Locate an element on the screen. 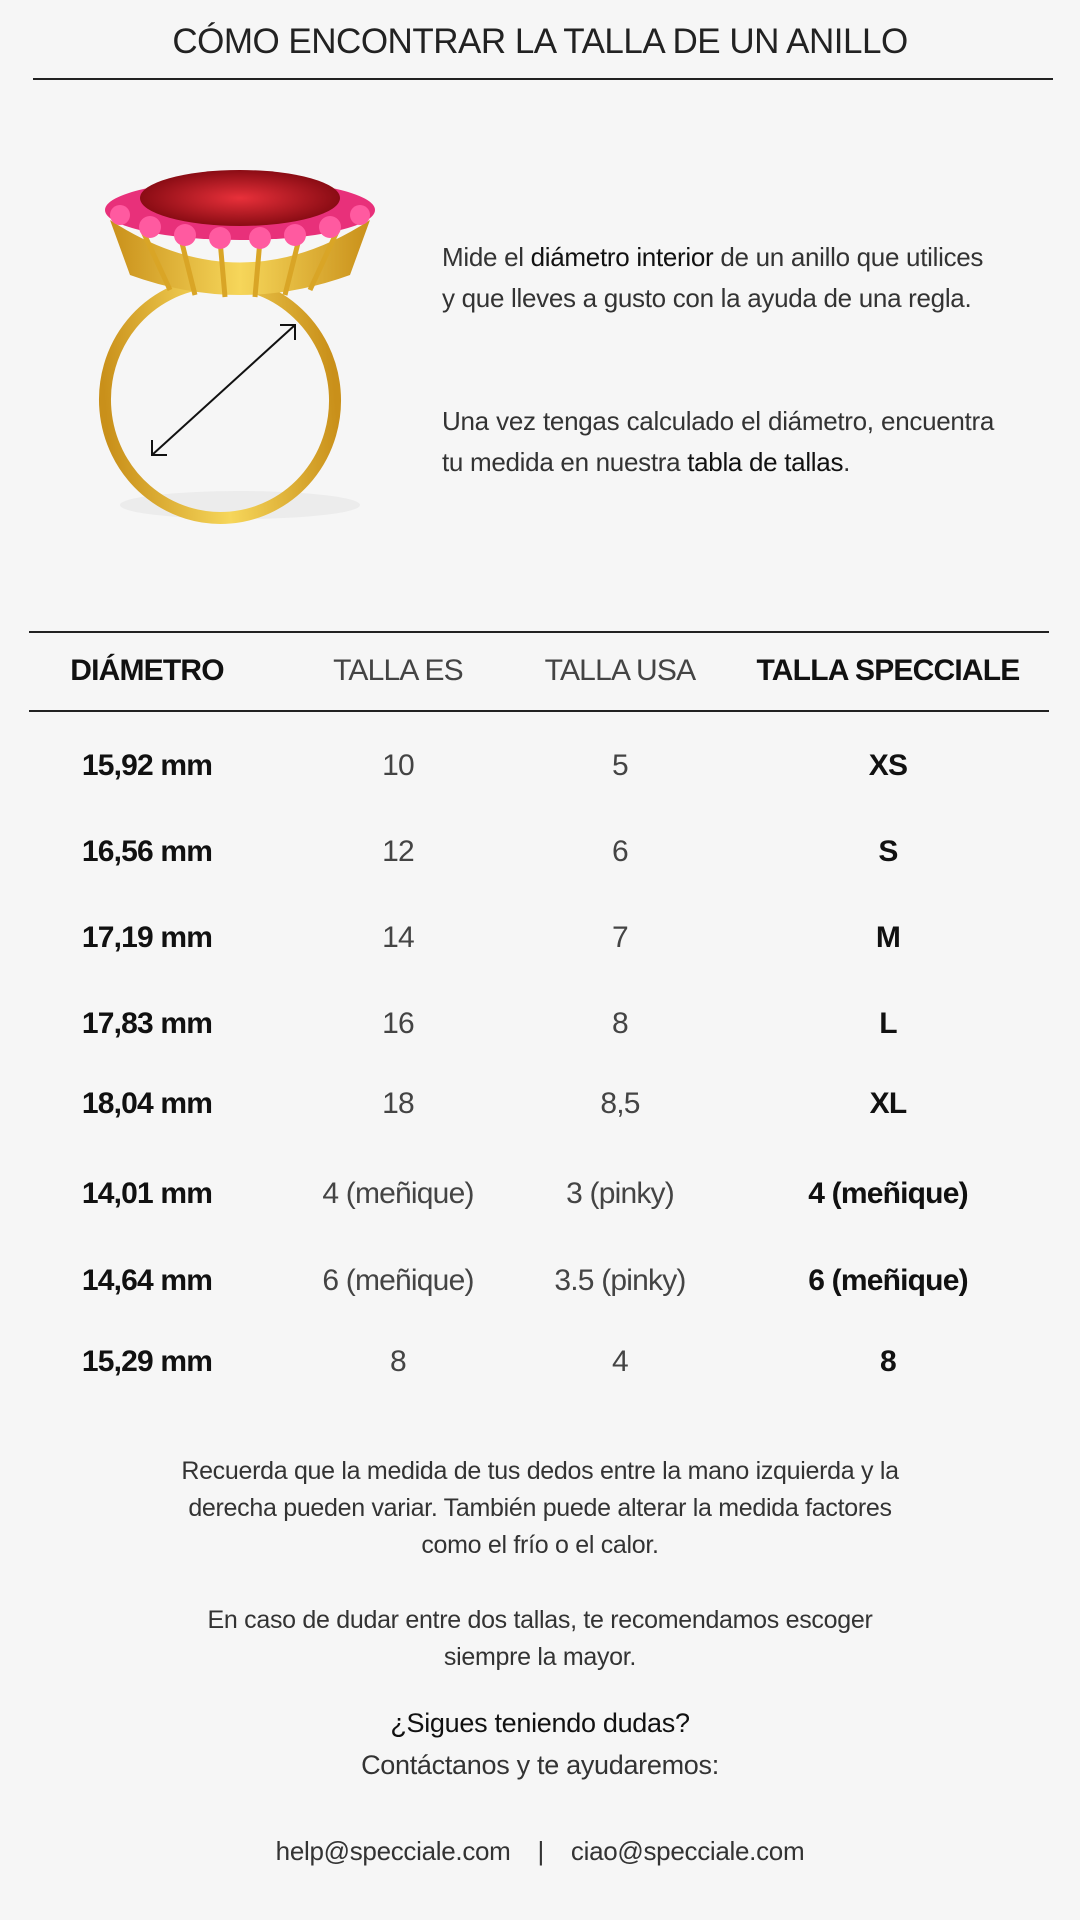 The height and width of the screenshot is (1920, 1080). table-top-divider is located at coordinates (539, 632).